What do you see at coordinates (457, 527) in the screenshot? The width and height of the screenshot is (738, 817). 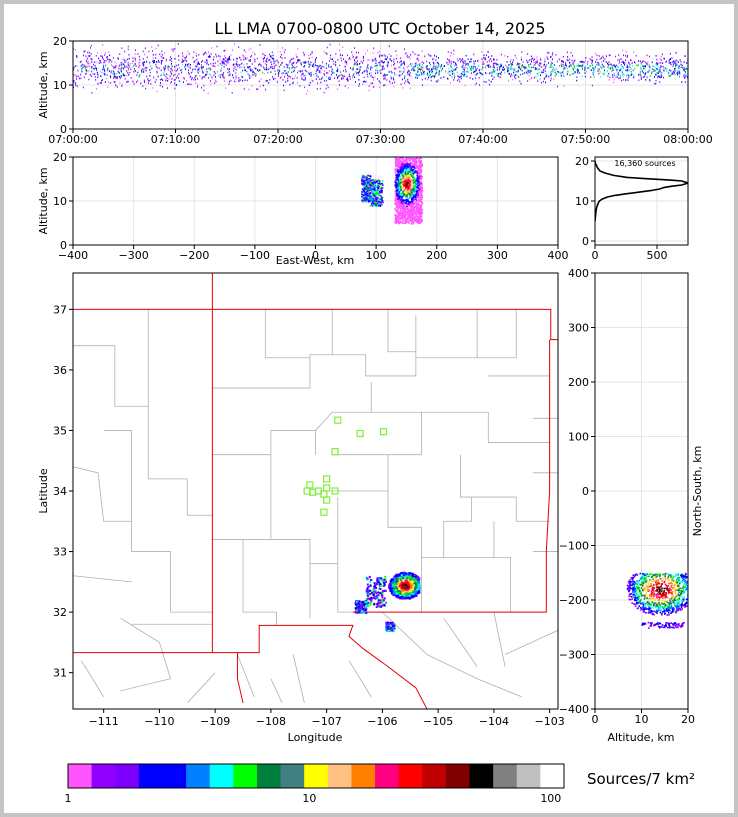 I see `county-boundary` at bounding box center [457, 527].